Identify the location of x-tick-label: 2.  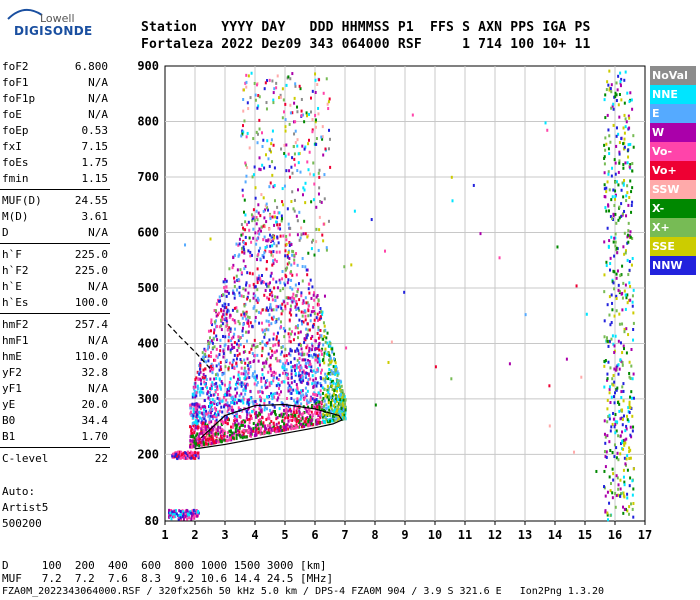
(194, 535).